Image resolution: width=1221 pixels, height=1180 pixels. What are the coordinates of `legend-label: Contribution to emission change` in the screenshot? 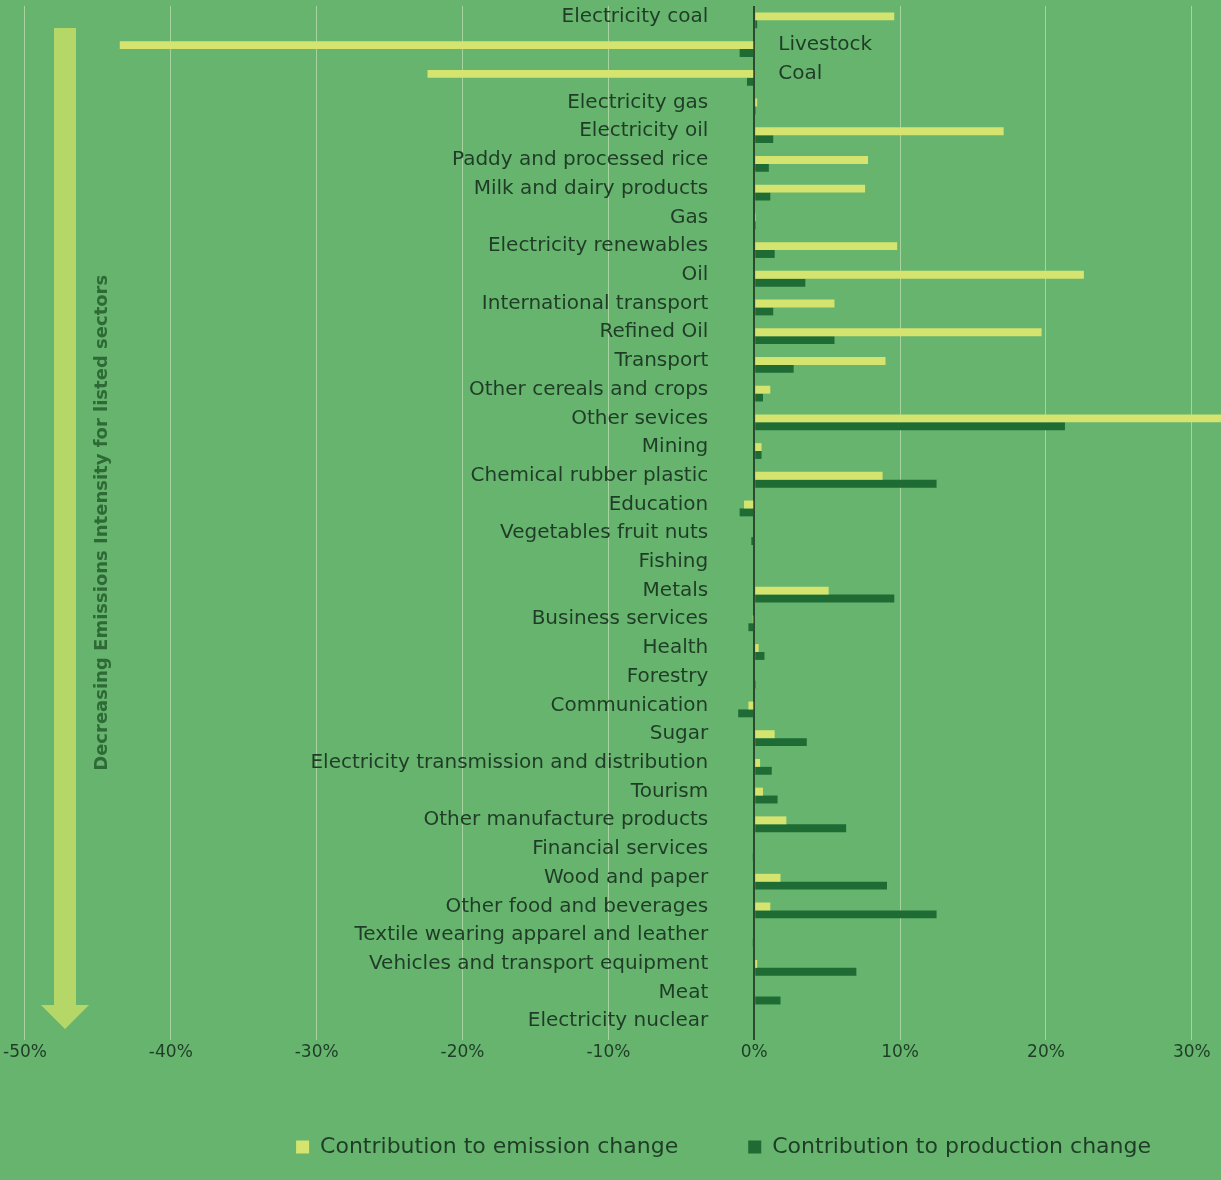 It's located at (499, 1145).